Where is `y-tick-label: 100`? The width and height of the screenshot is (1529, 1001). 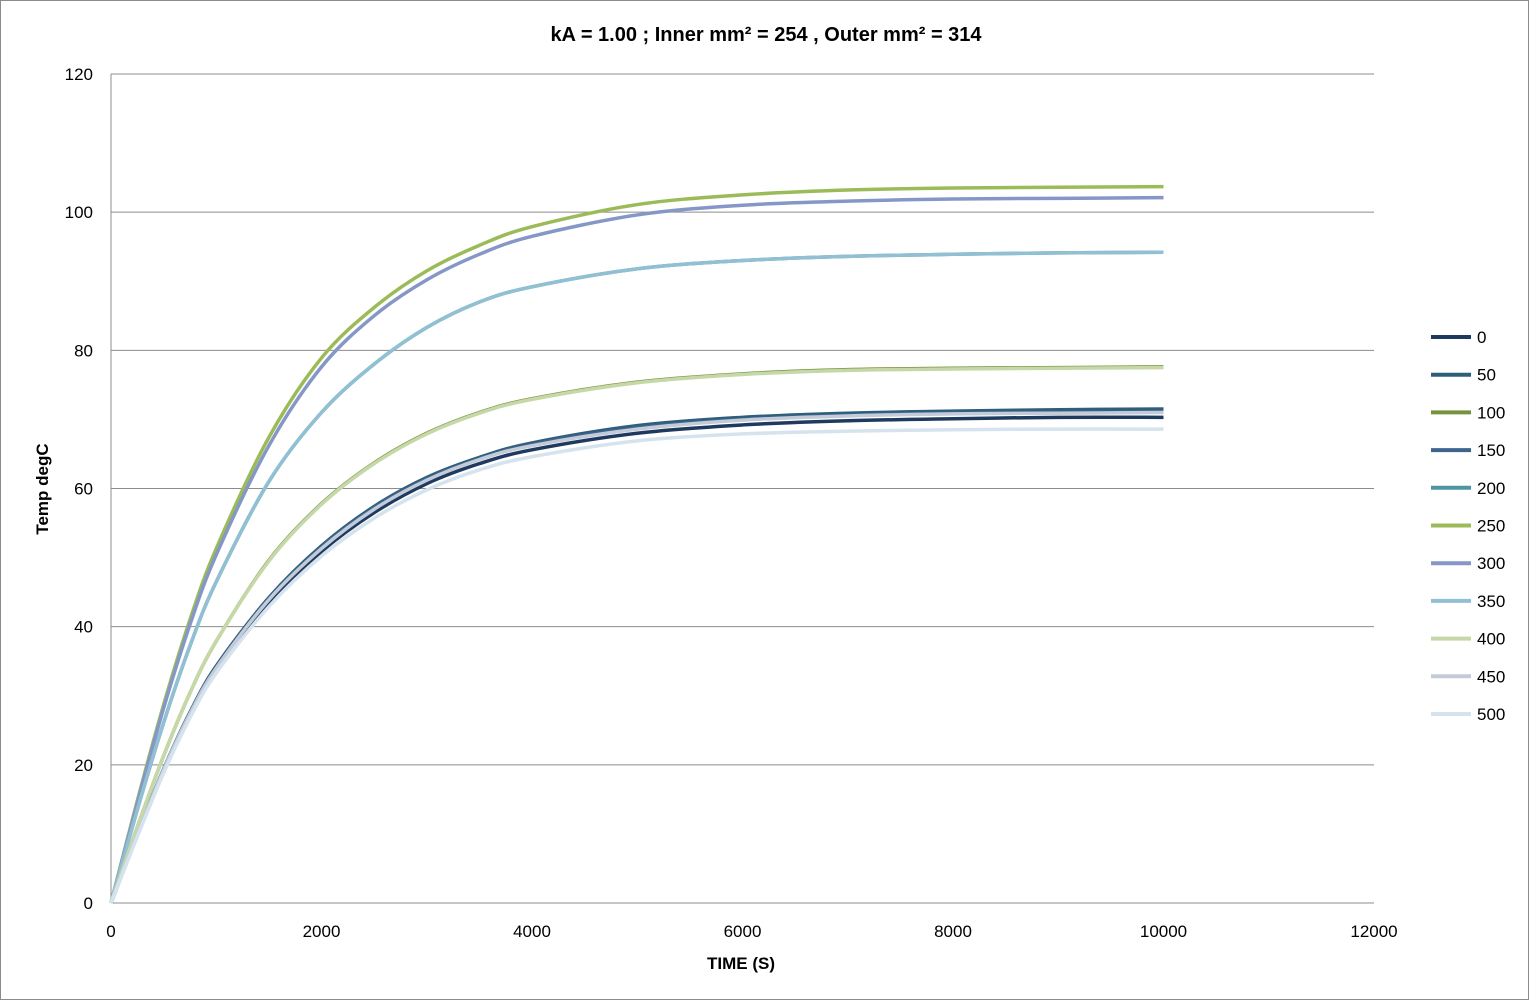 y-tick-label: 100 is located at coordinates (79, 212).